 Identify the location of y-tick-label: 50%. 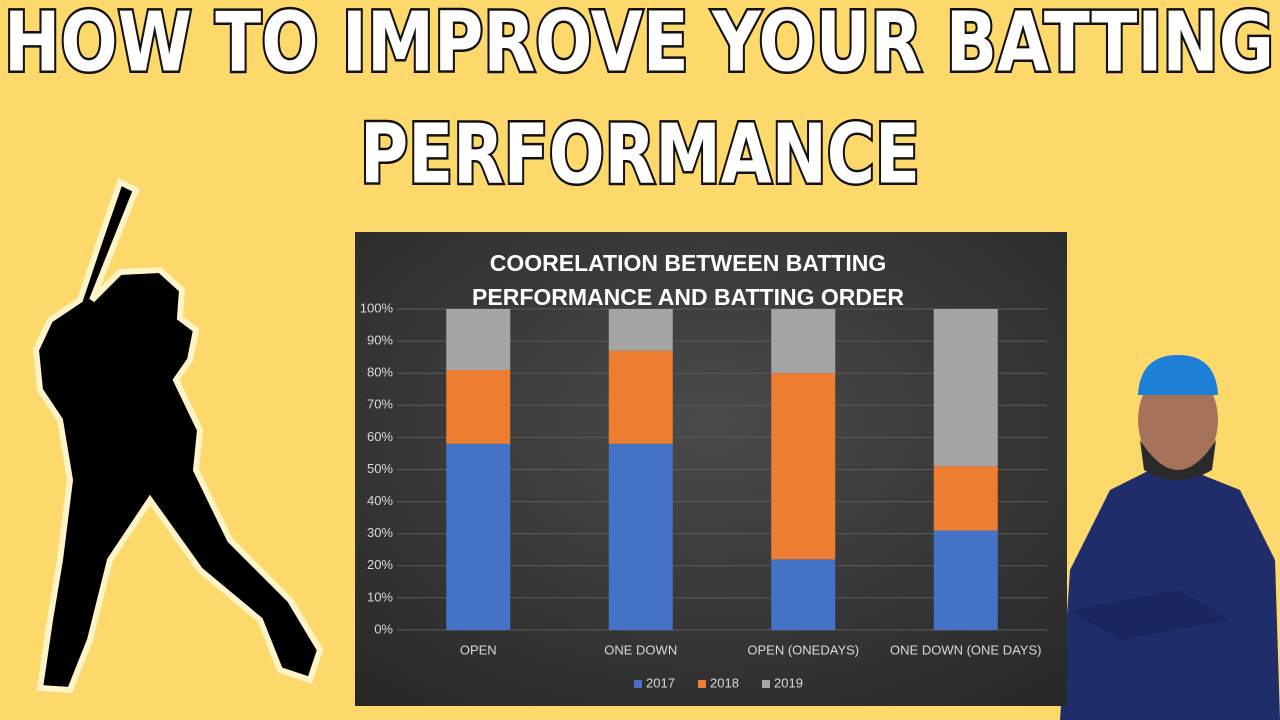
(380, 468).